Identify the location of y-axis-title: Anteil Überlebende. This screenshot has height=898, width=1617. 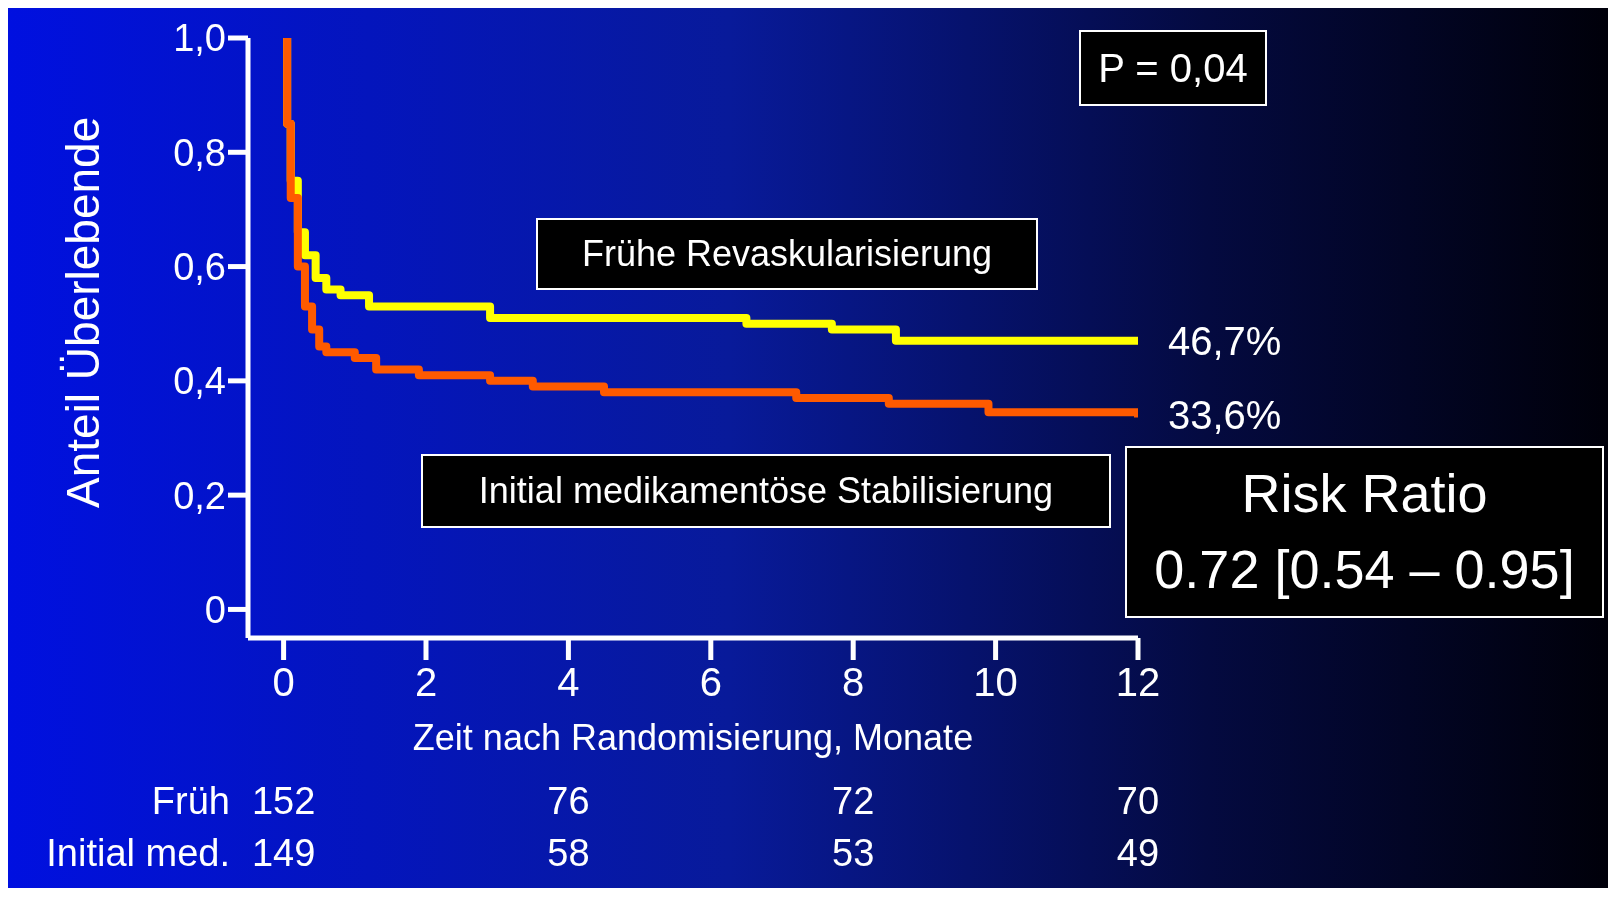
(83, 312).